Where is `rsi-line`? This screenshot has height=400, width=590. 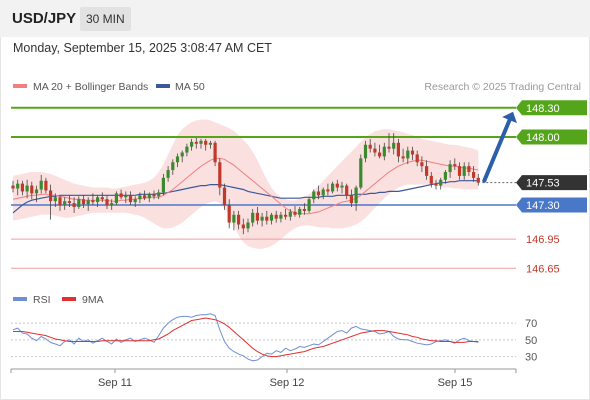
rsi-line is located at coordinates (245, 337).